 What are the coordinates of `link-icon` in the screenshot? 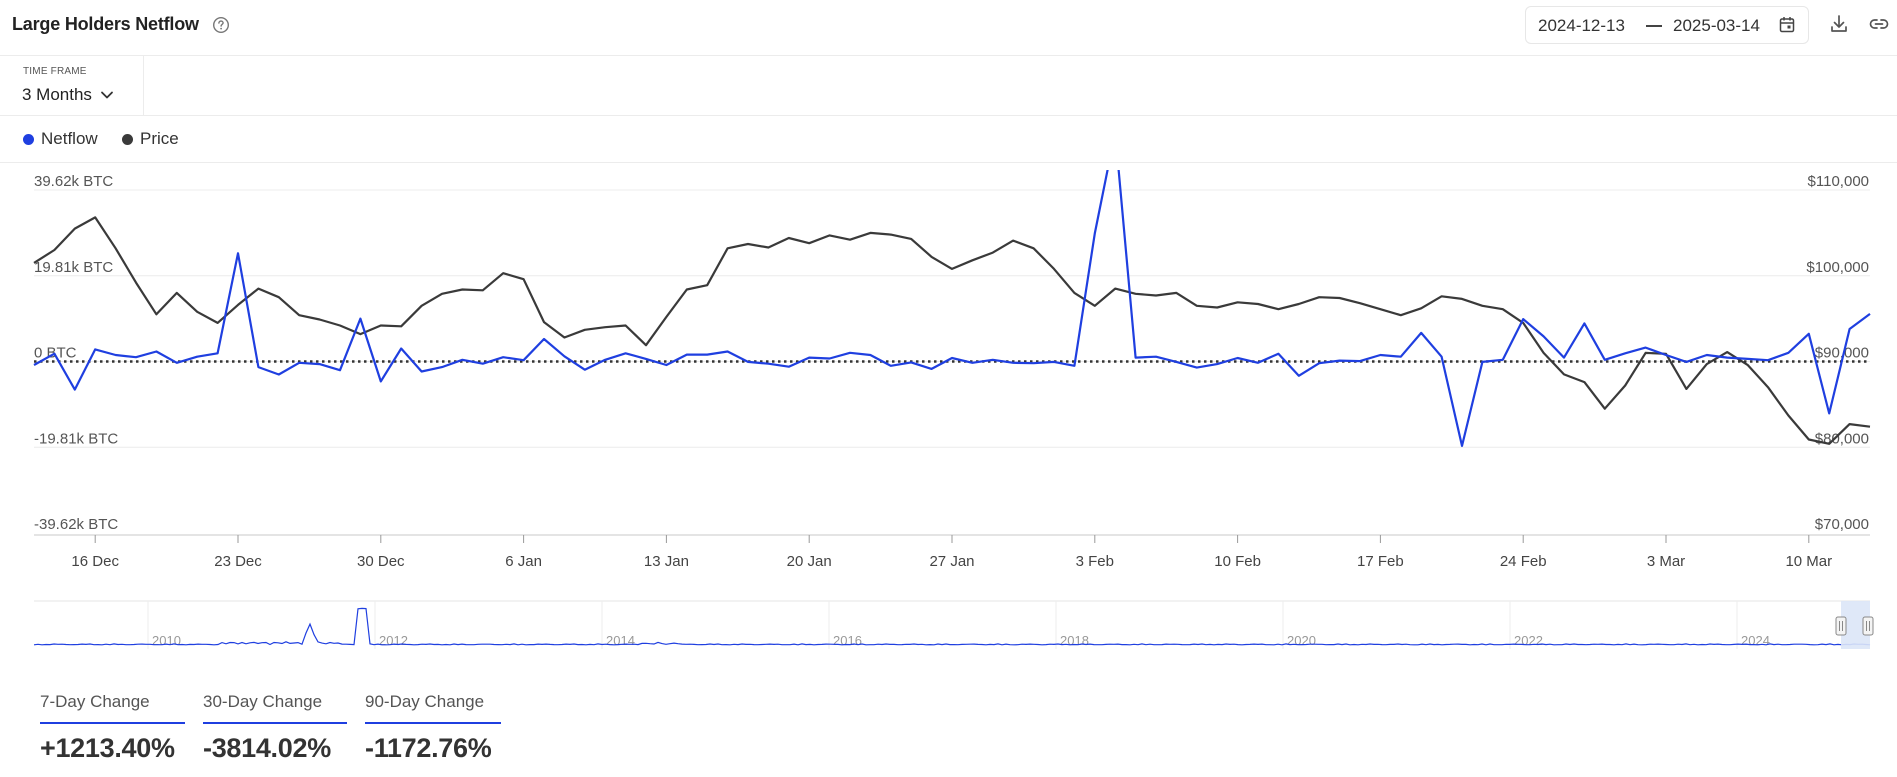 It's located at (1879, 24).